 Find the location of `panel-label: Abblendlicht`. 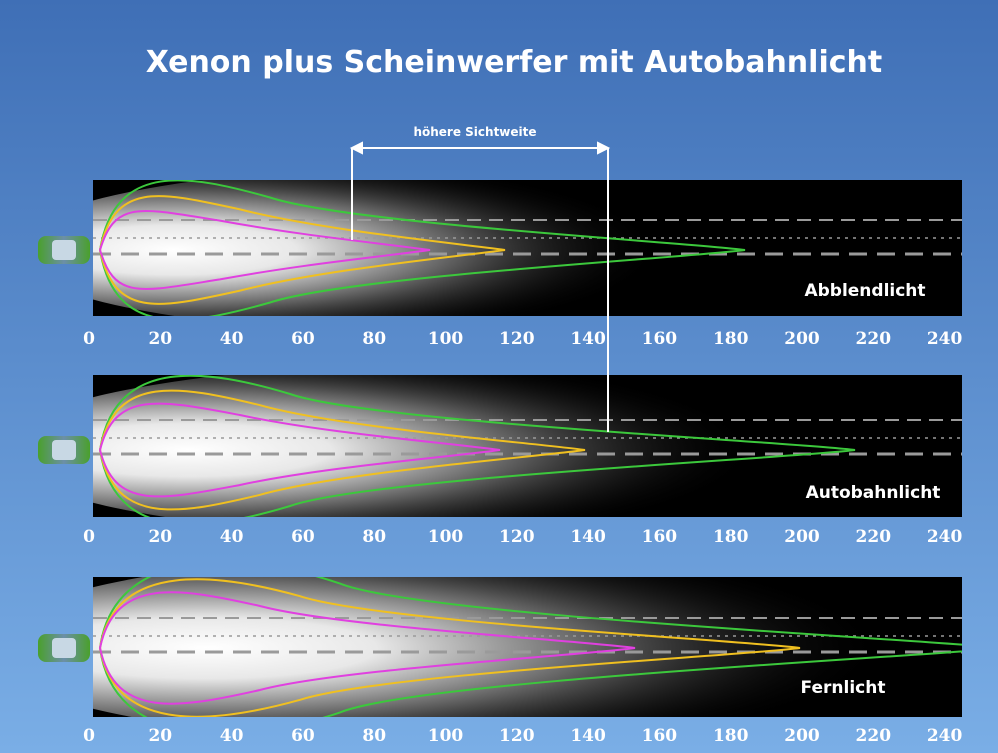

panel-label: Abblendlicht is located at coordinates (864, 291).